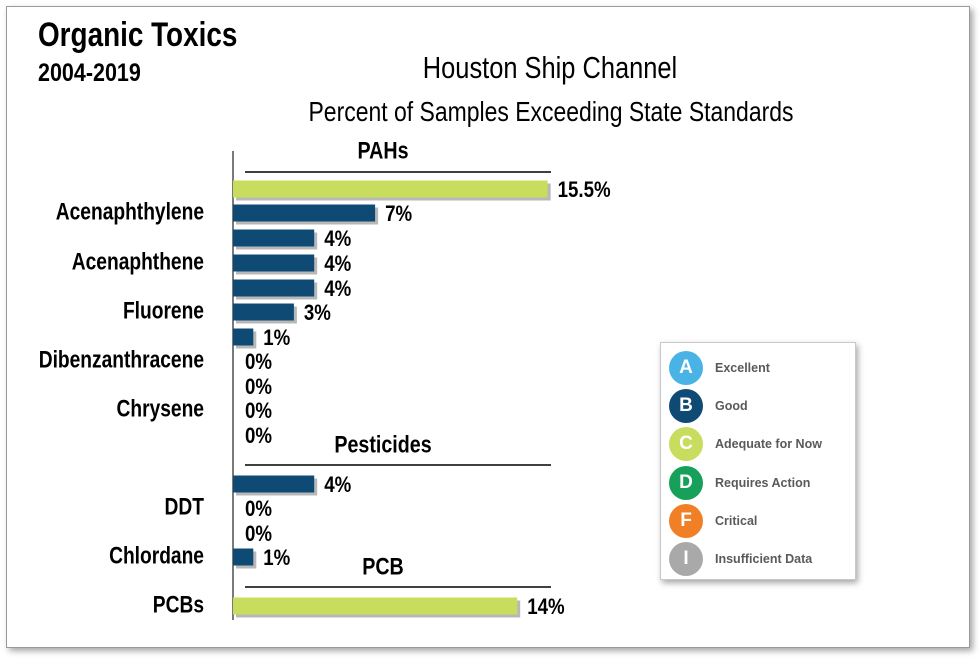 This screenshot has height=659, width=980. What do you see at coordinates (686, 368) in the screenshot?
I see `grade-badge-icon: A` at bounding box center [686, 368].